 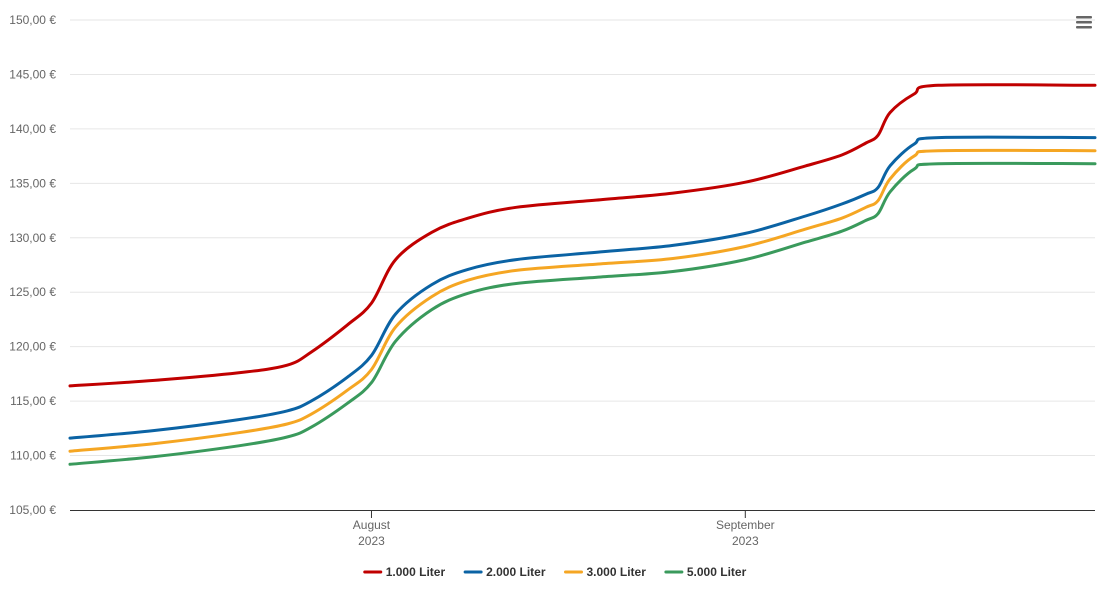 I want to click on legend-item: 3.000 Liter, so click(x=605, y=572).